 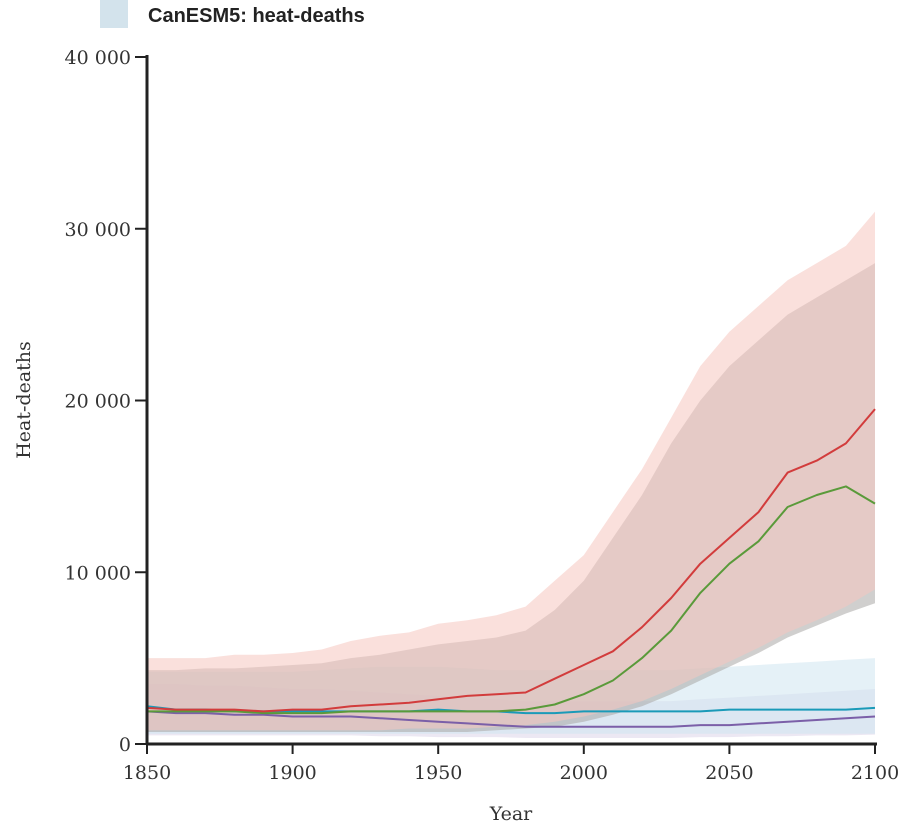 What do you see at coordinates (98, 230) in the screenshot?
I see `y-tick-label: 30 000` at bounding box center [98, 230].